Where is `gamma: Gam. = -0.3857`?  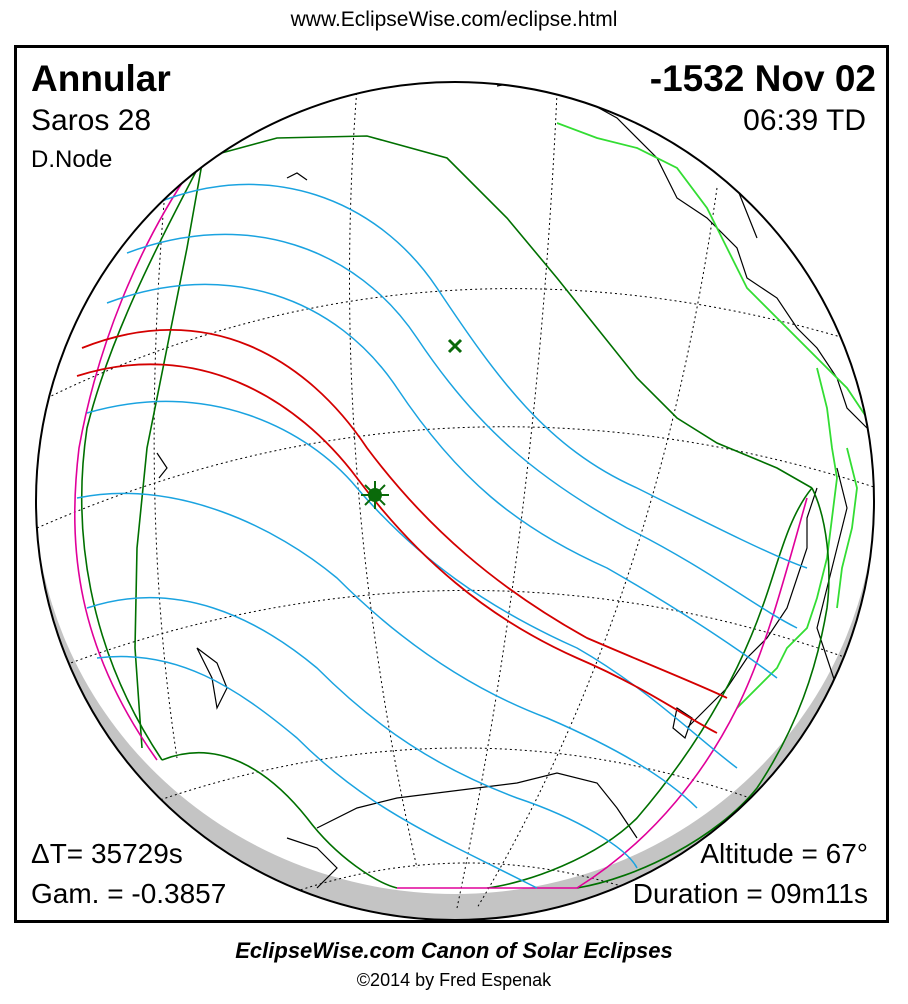
gamma: Gam. = -0.3857 is located at coordinates (129, 893).